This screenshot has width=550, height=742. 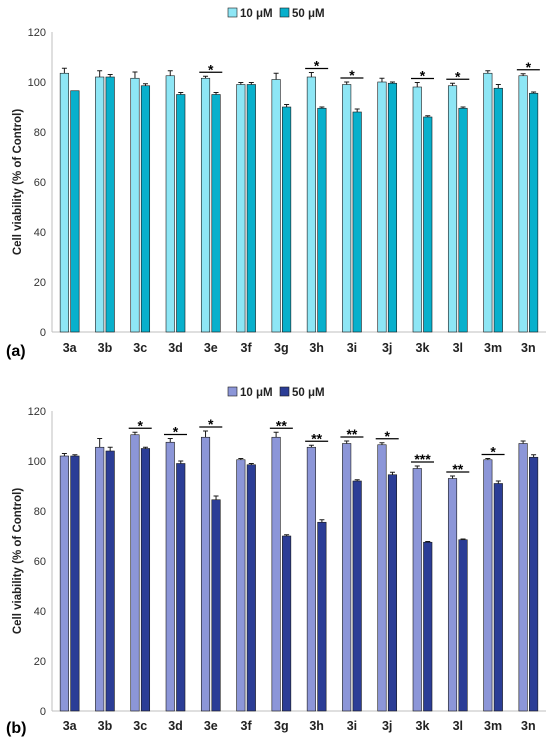 What do you see at coordinates (16, 351) in the screenshot?
I see `panel-label: (a)` at bounding box center [16, 351].